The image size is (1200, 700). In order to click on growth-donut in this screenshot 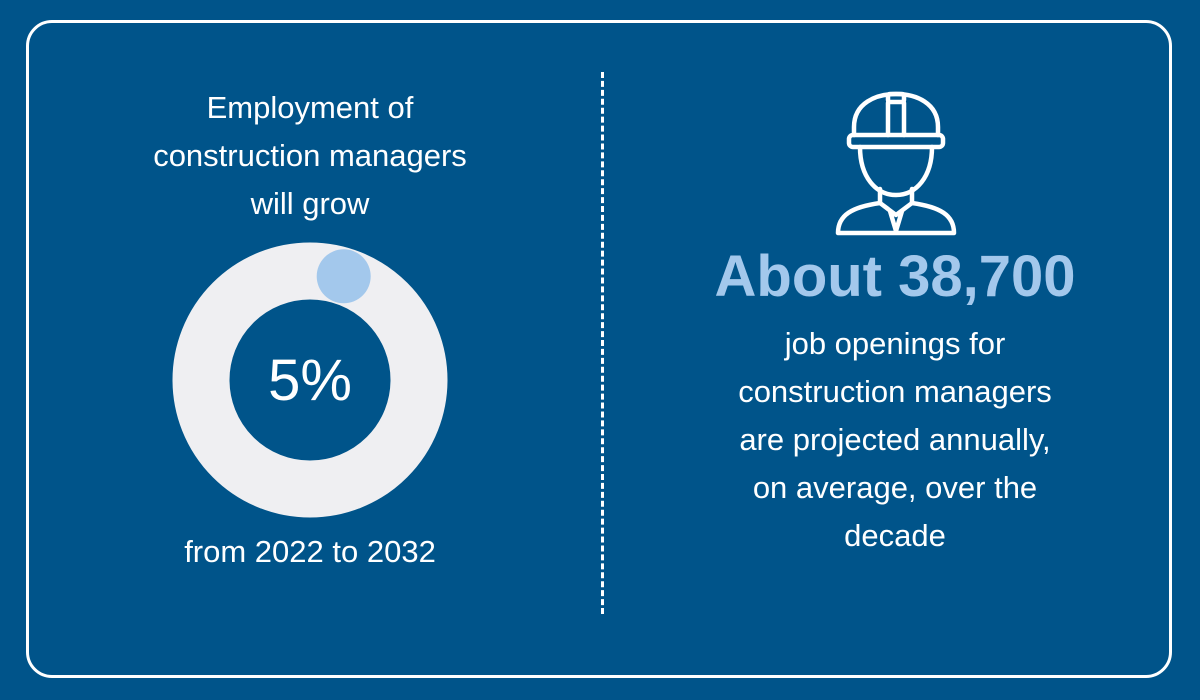, I will do `click(310, 380)`.